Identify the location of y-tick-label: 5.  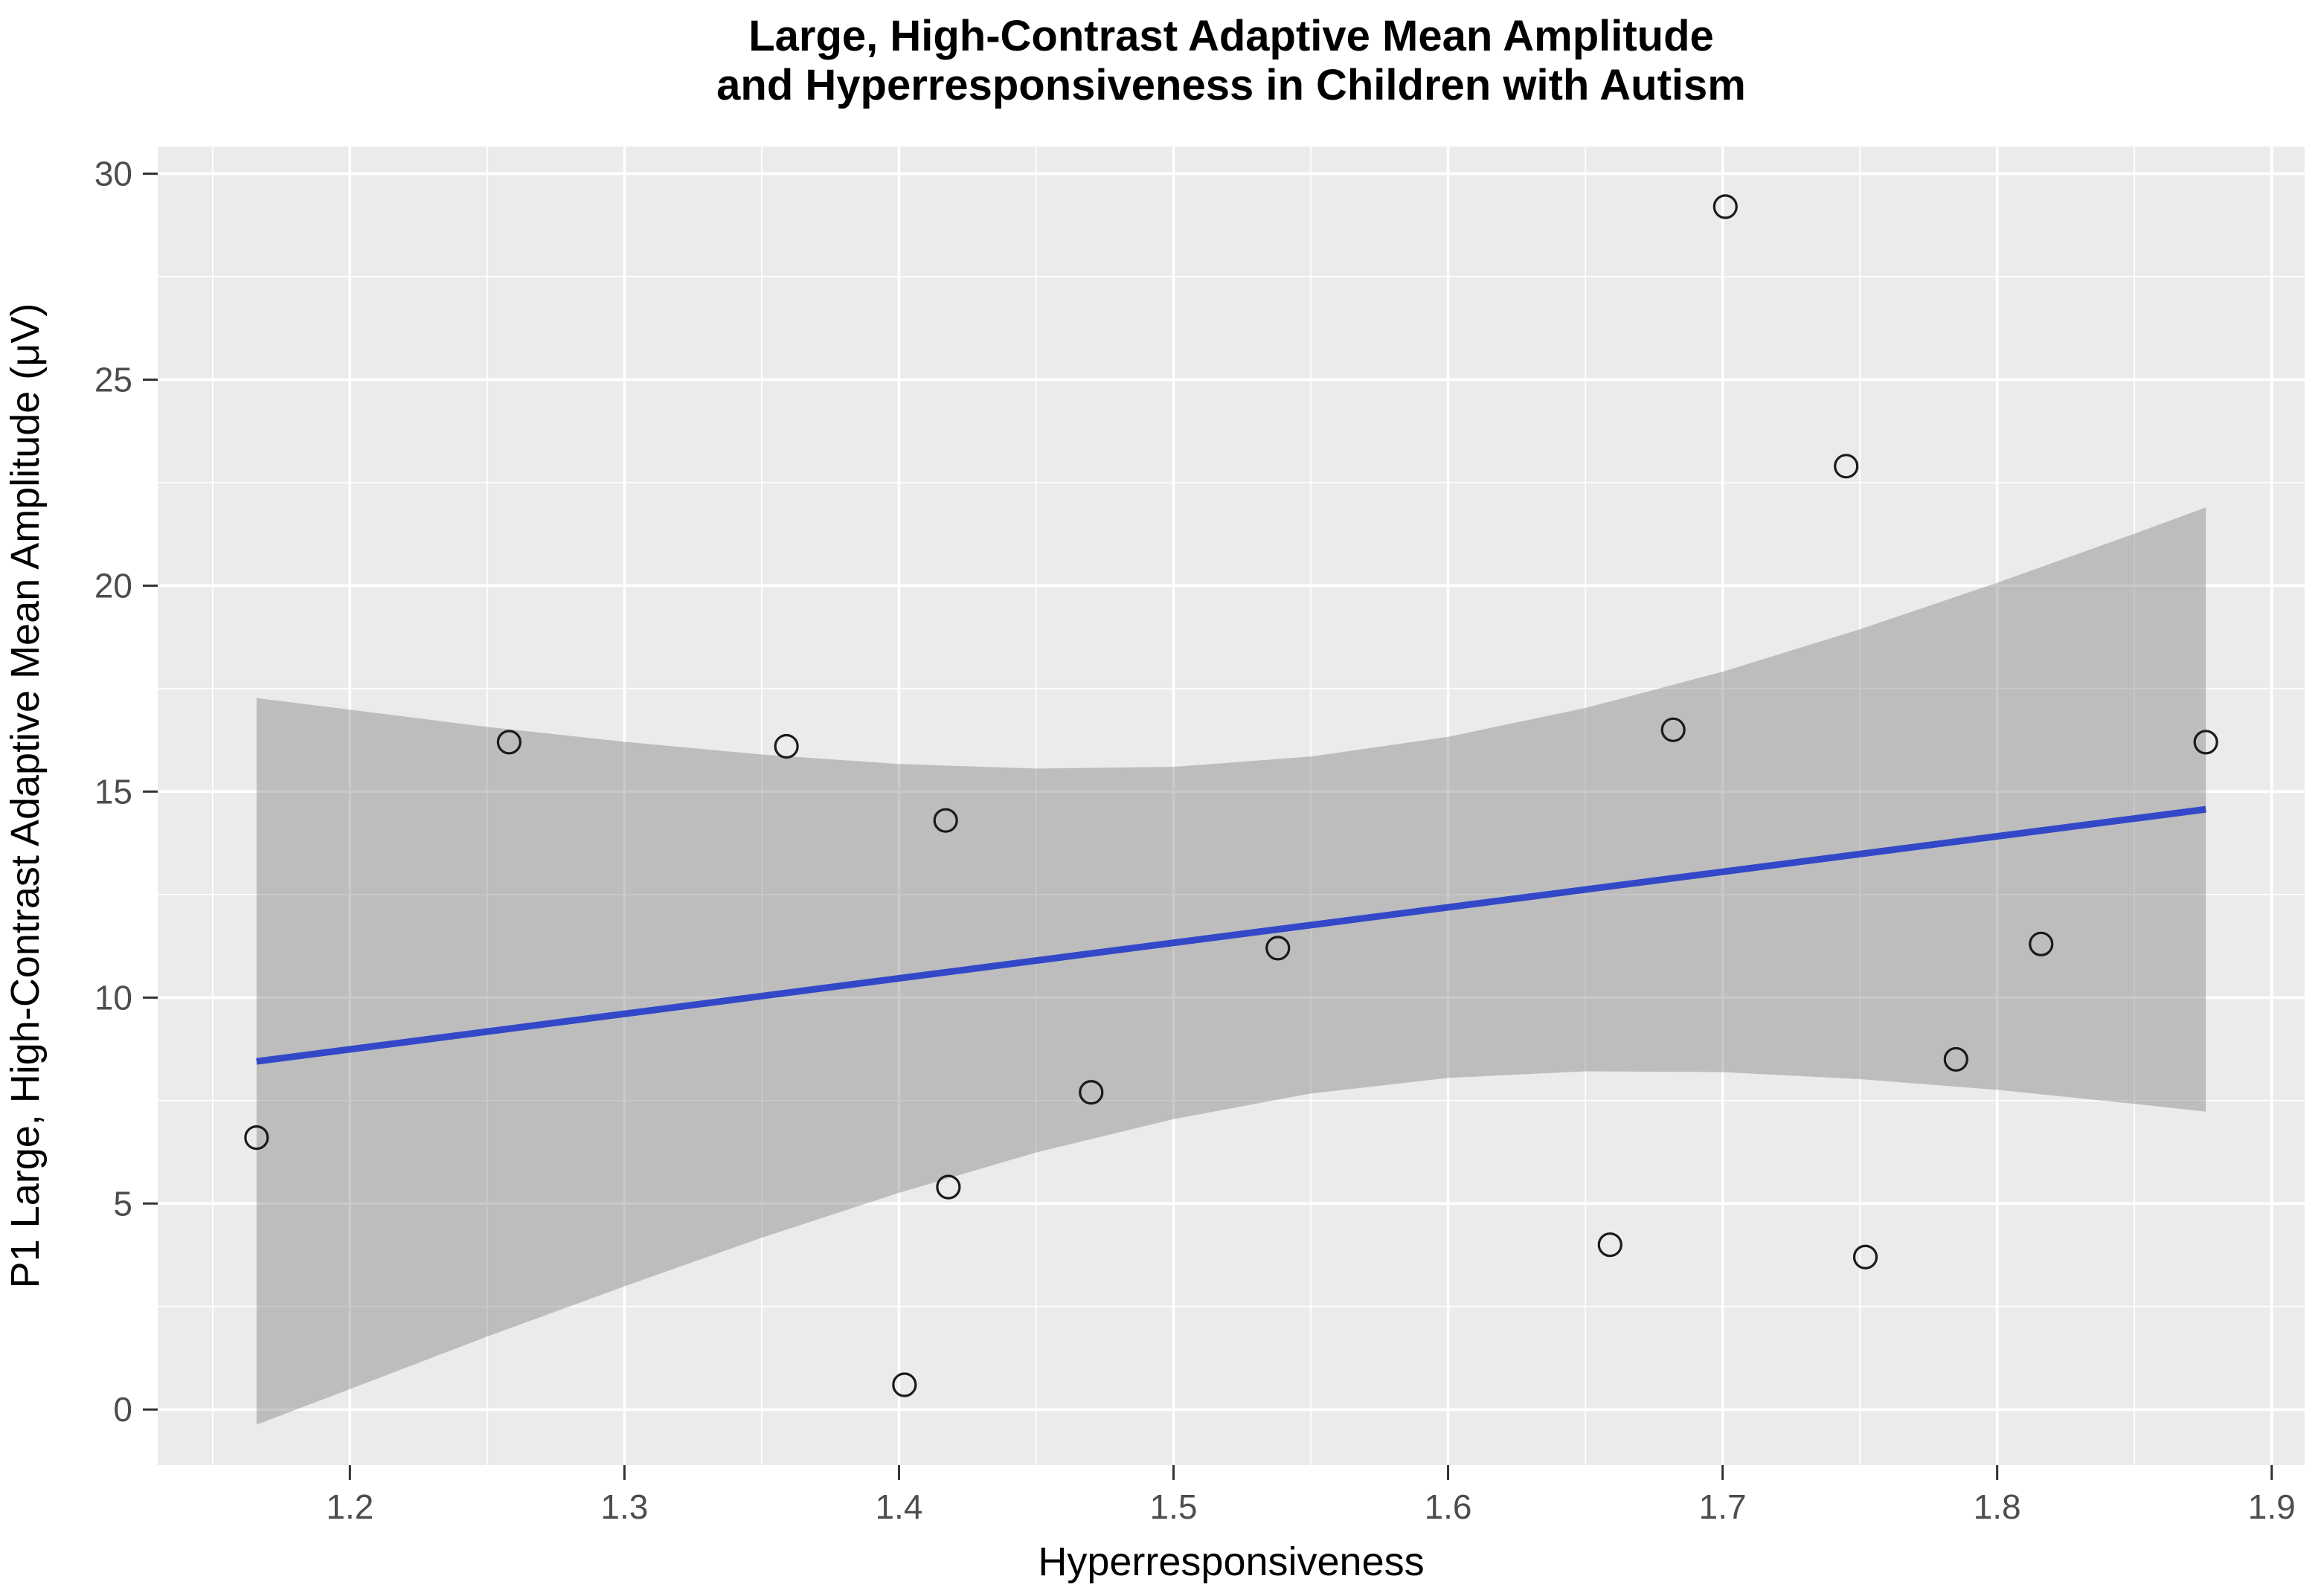
(122, 1203).